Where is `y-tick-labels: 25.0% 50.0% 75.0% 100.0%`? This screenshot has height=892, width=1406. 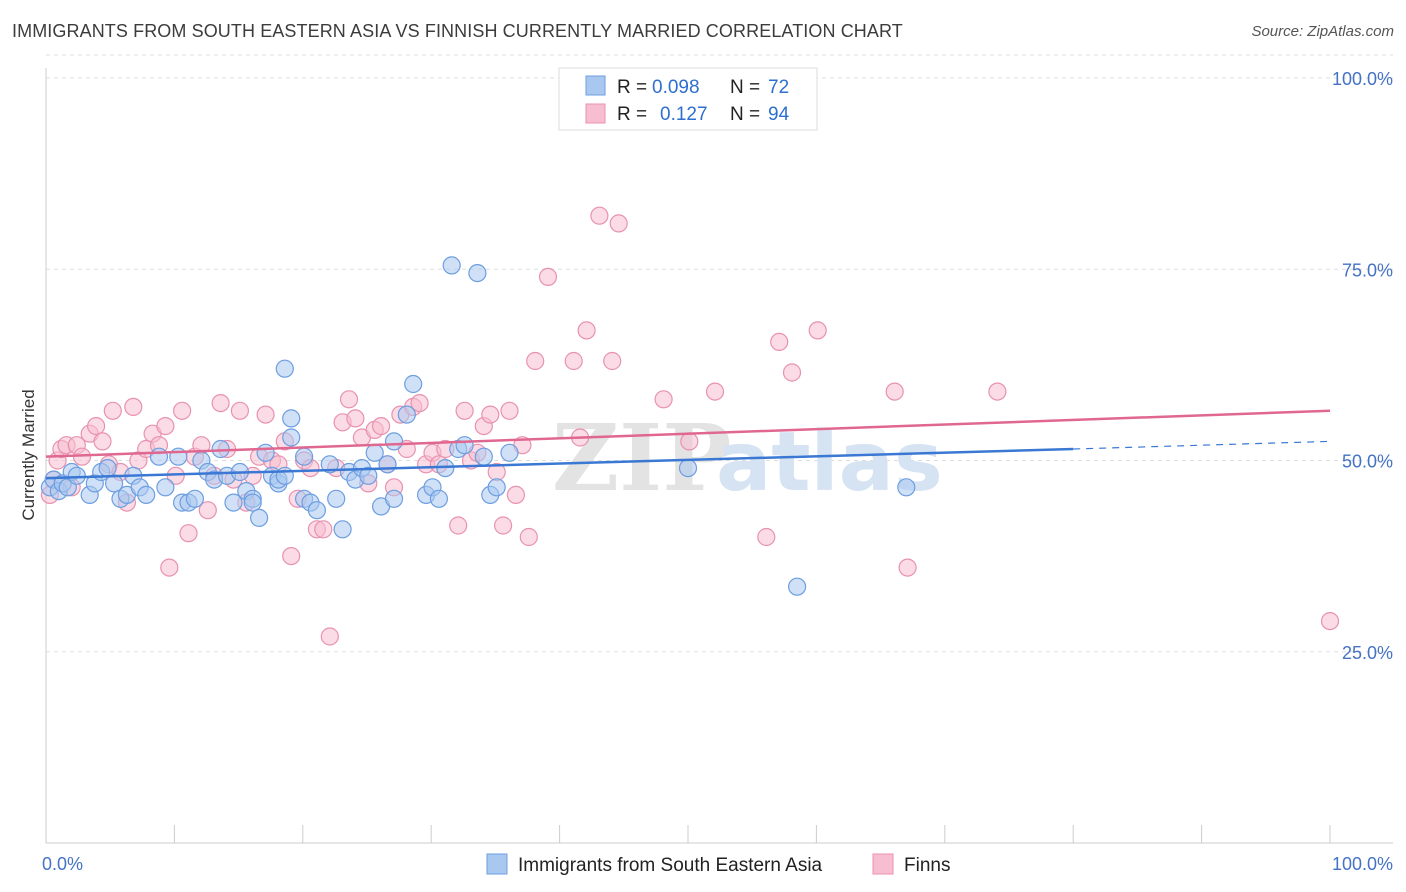 y-tick-labels: 25.0% 50.0% 75.0% 100.0% is located at coordinates (1362, 366).